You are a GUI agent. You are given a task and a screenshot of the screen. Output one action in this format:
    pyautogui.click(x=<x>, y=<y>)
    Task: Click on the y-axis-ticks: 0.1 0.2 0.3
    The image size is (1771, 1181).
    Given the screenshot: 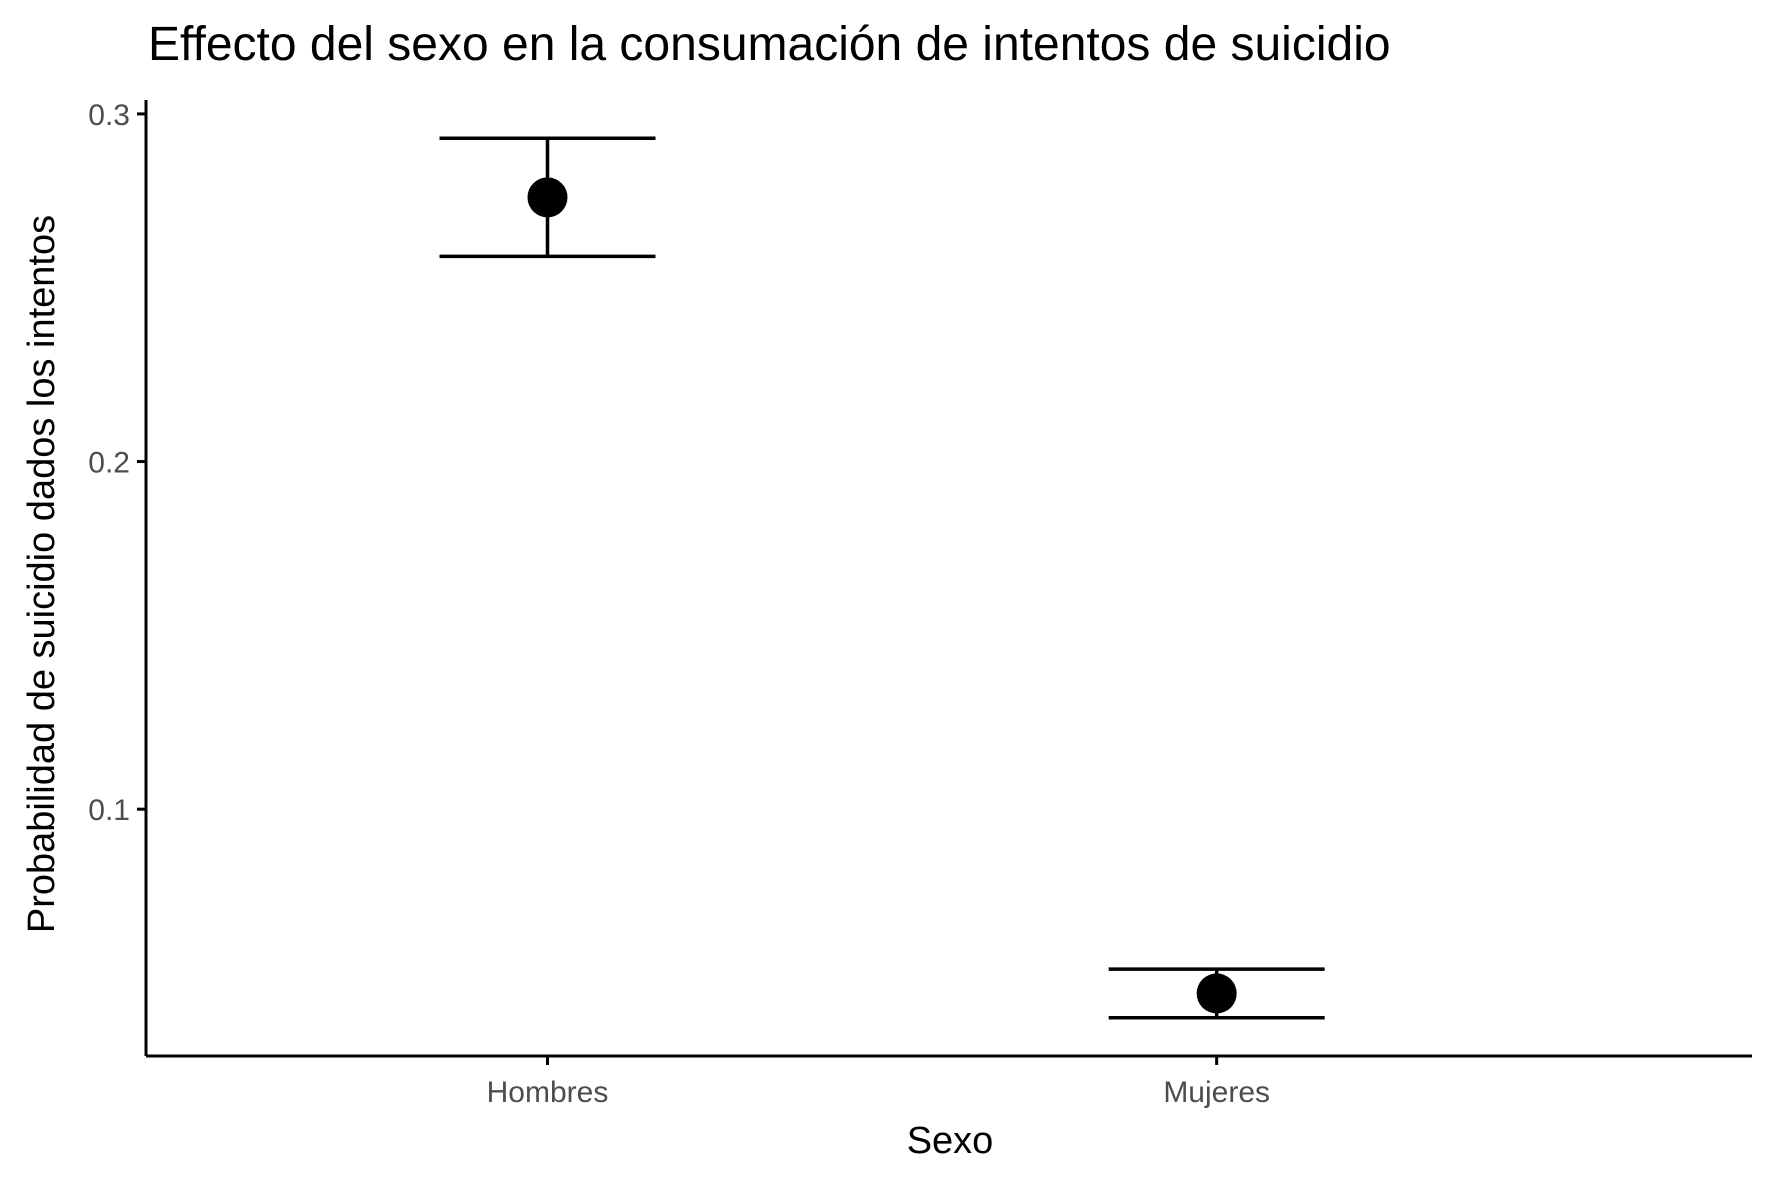 What is the action you would take?
    pyautogui.click(x=117, y=463)
    